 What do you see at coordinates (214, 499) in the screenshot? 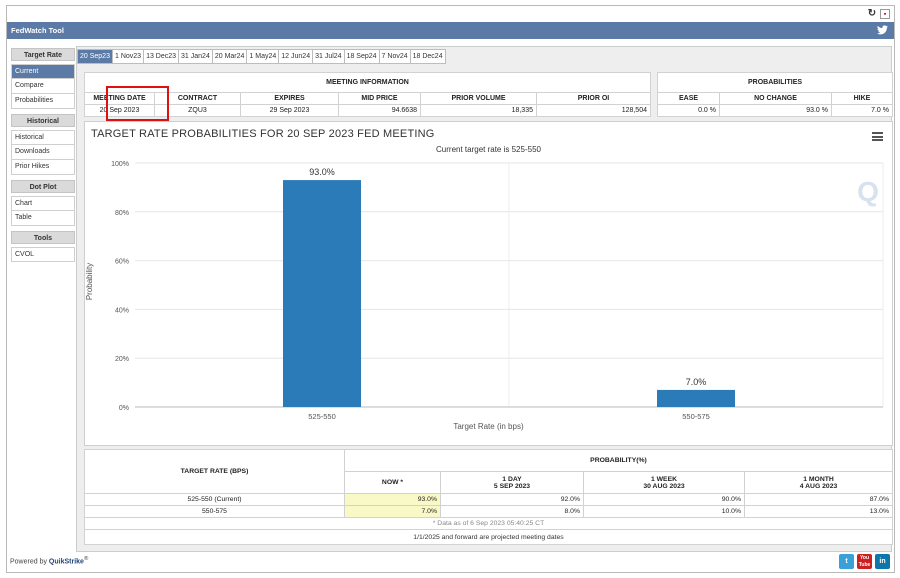
I see `row-rate: 525-550 (Current)` at bounding box center [214, 499].